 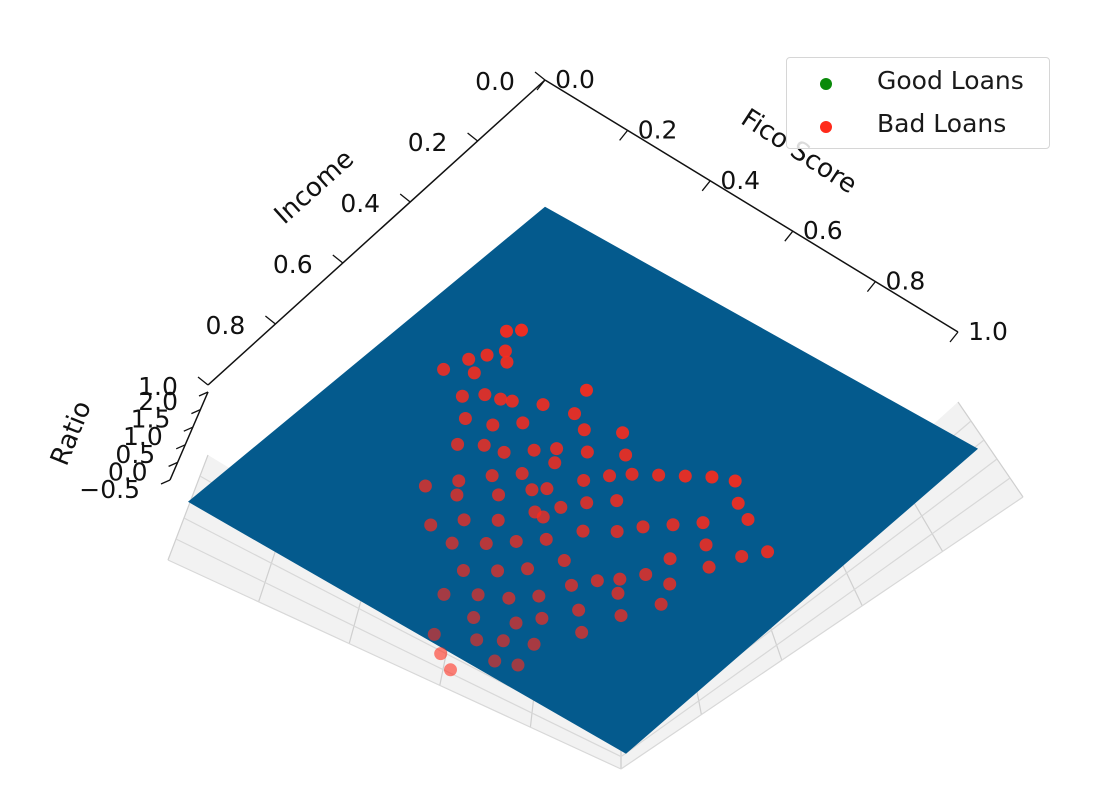 I want to click on legend: Good Loans Bad Loans, so click(x=918, y=103).